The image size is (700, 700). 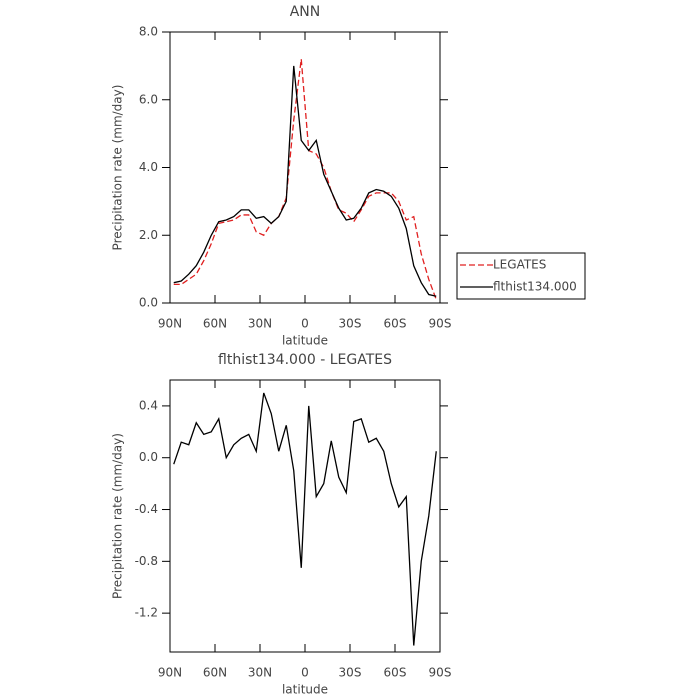 What do you see at coordinates (148, 99) in the screenshot?
I see `y-tick-label: 6.0` at bounding box center [148, 99].